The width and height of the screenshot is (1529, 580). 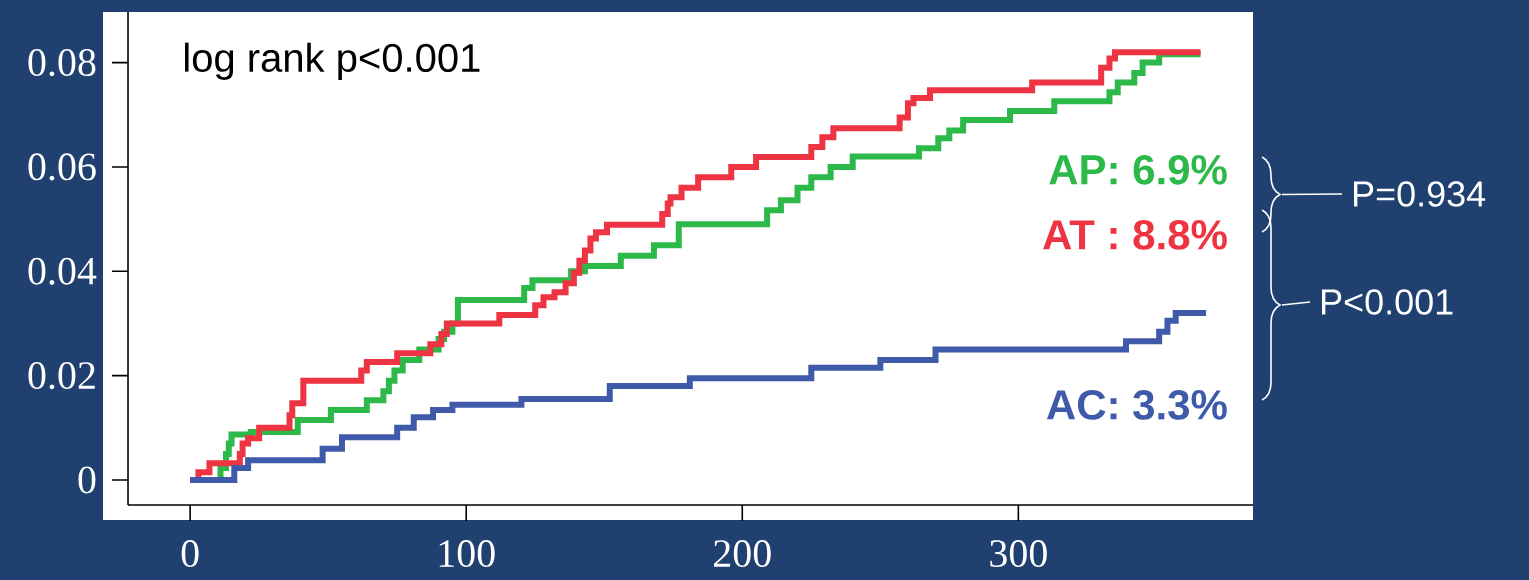 I want to click on x-tick-label: 200, so click(x=742, y=554).